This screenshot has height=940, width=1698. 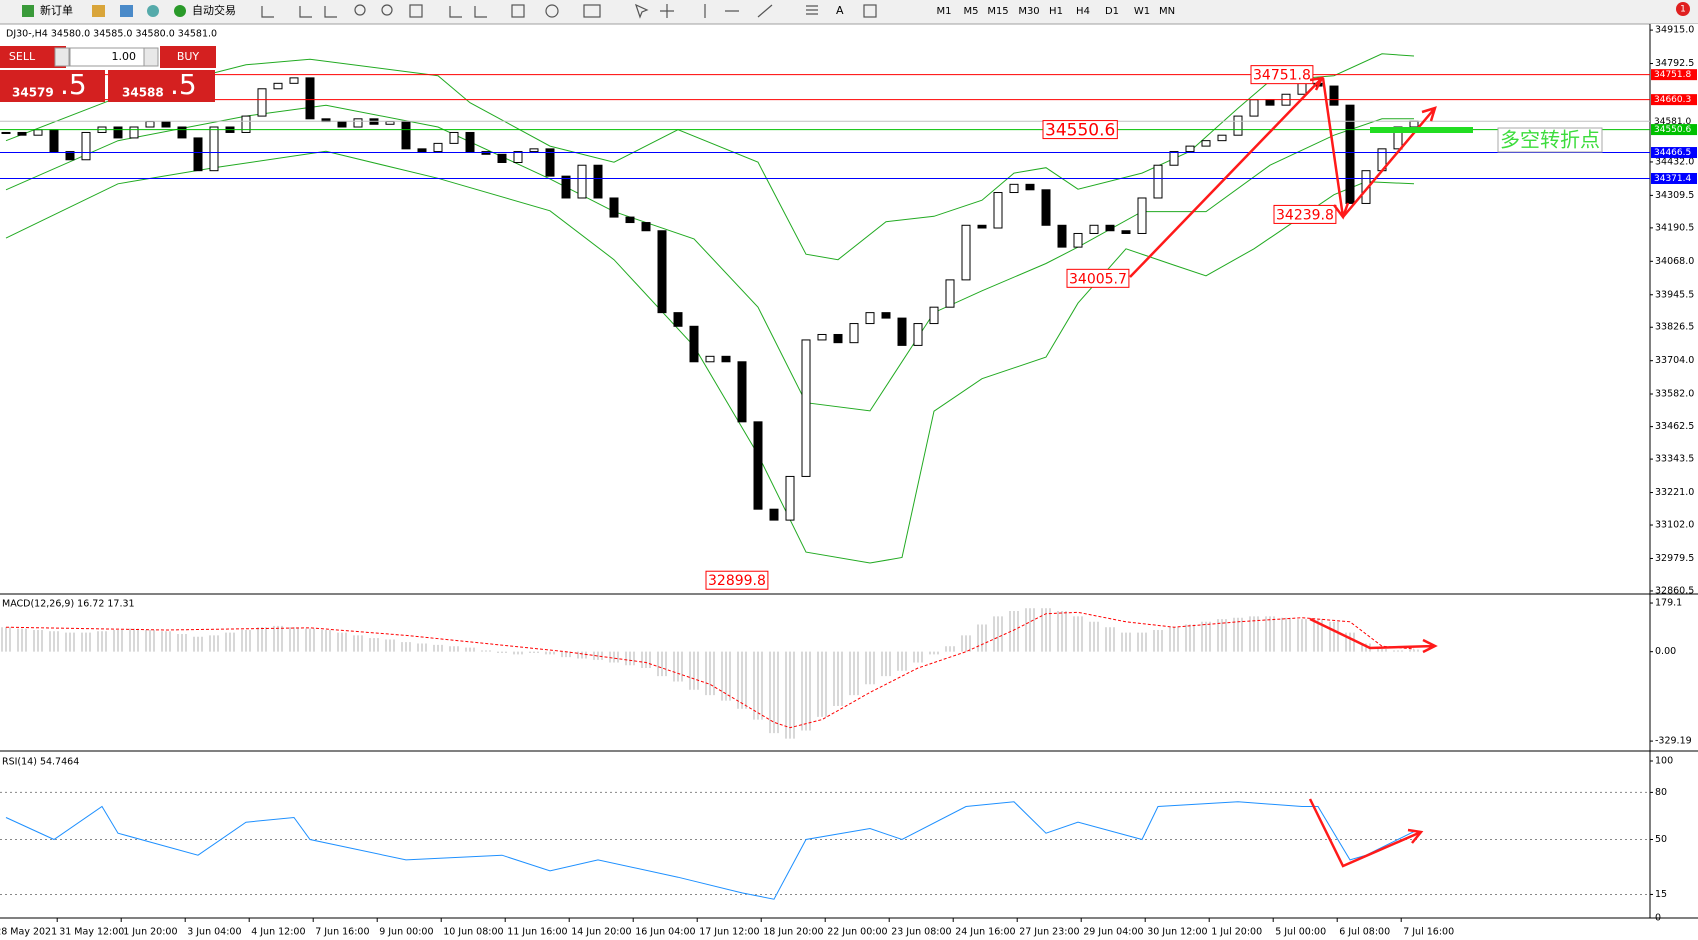 What do you see at coordinates (840, 10) in the screenshot?
I see `text-tool-icon: A` at bounding box center [840, 10].